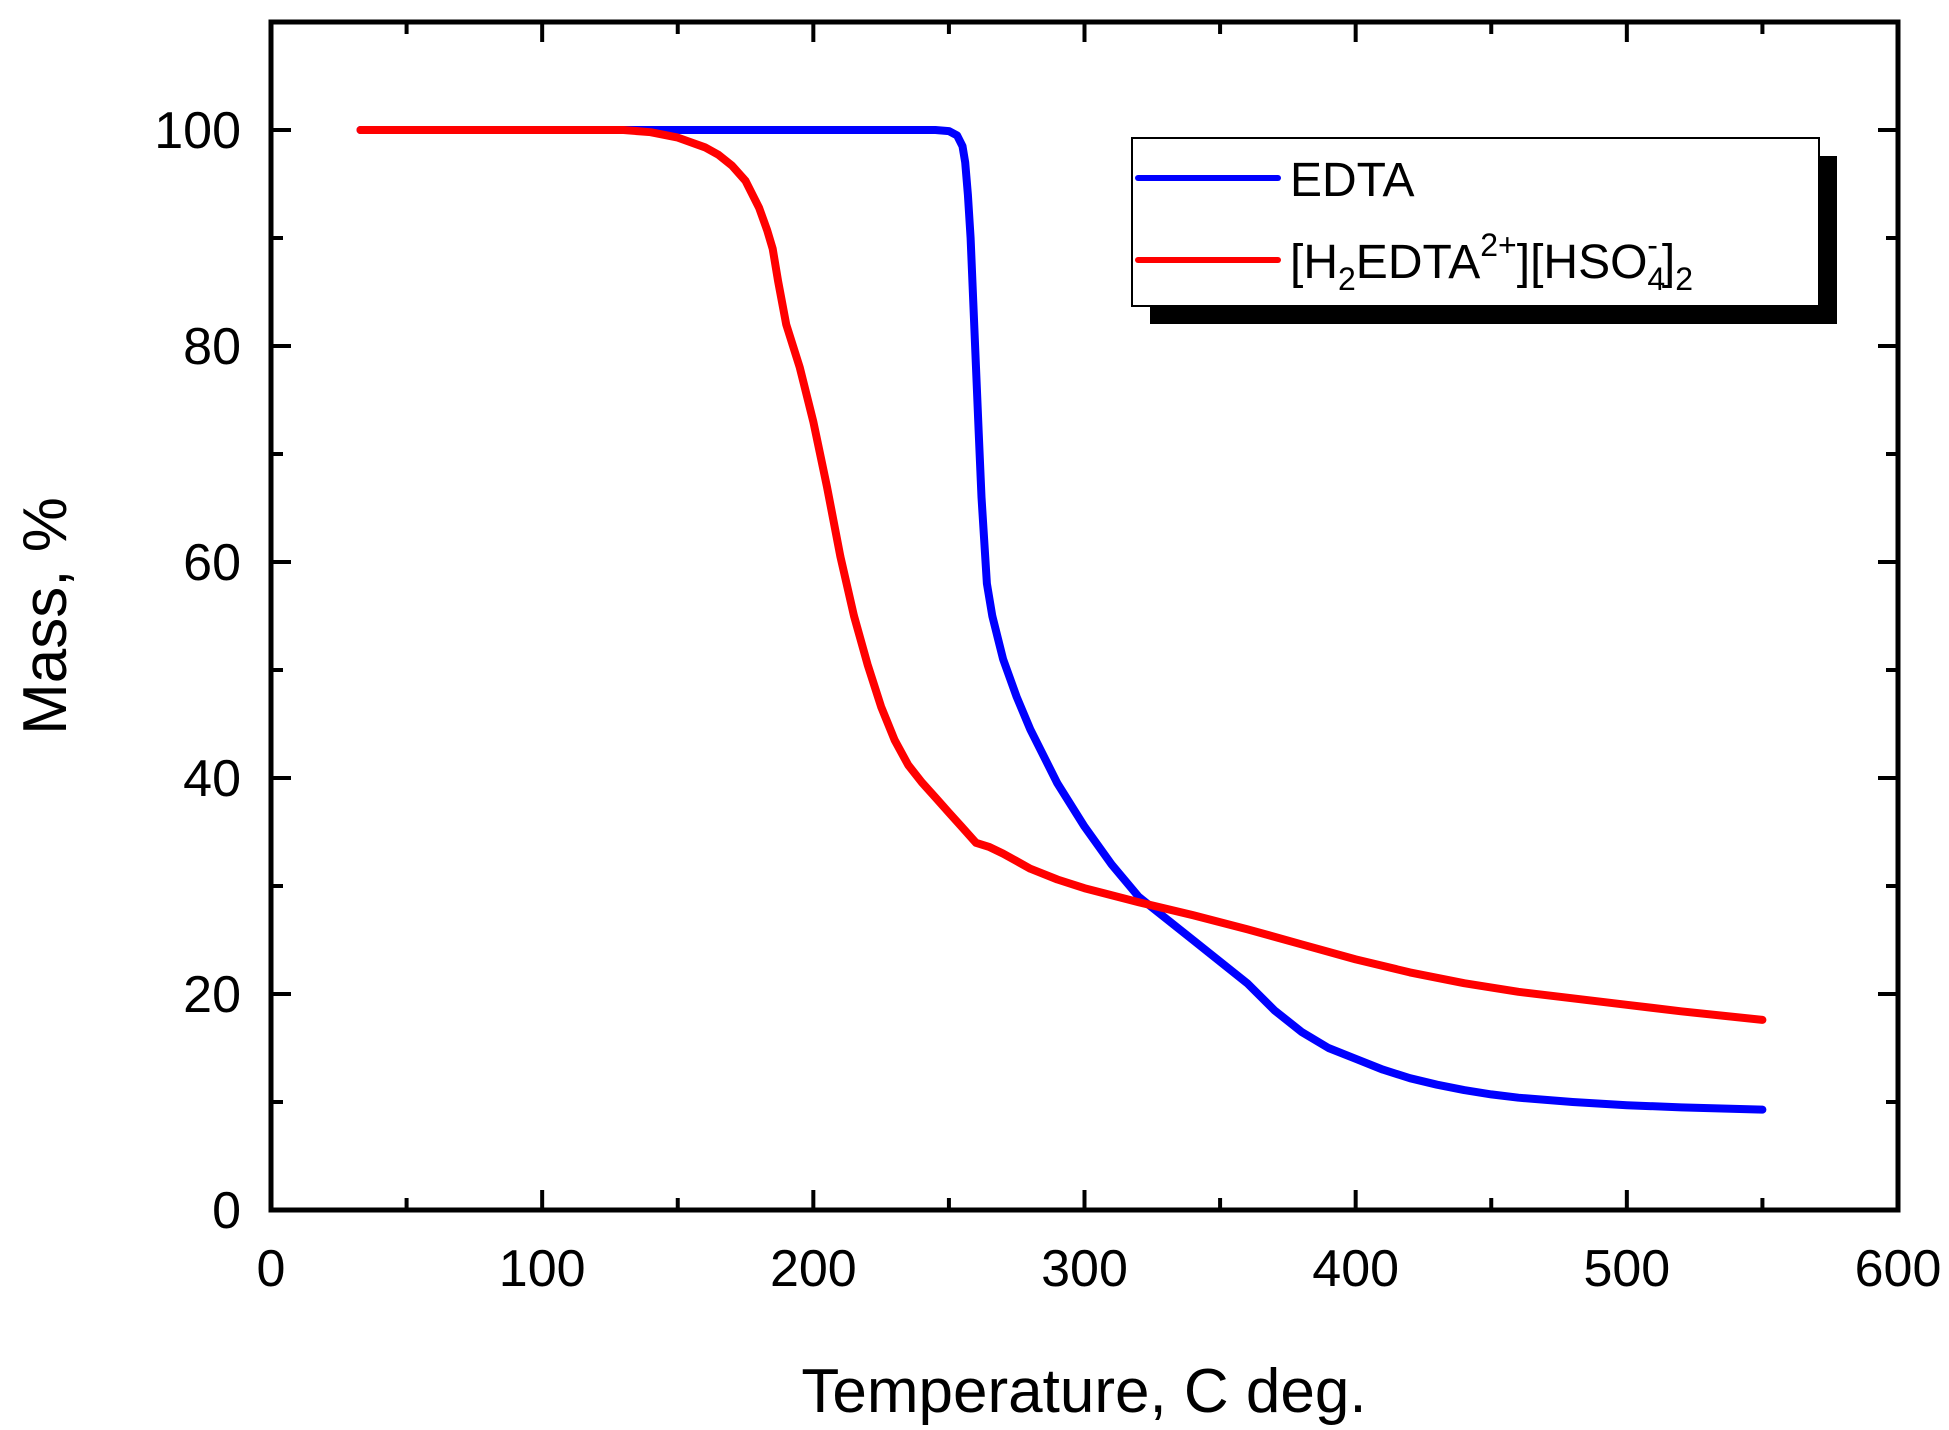  I want to click on y-tick-label: 100, so click(197, 131).